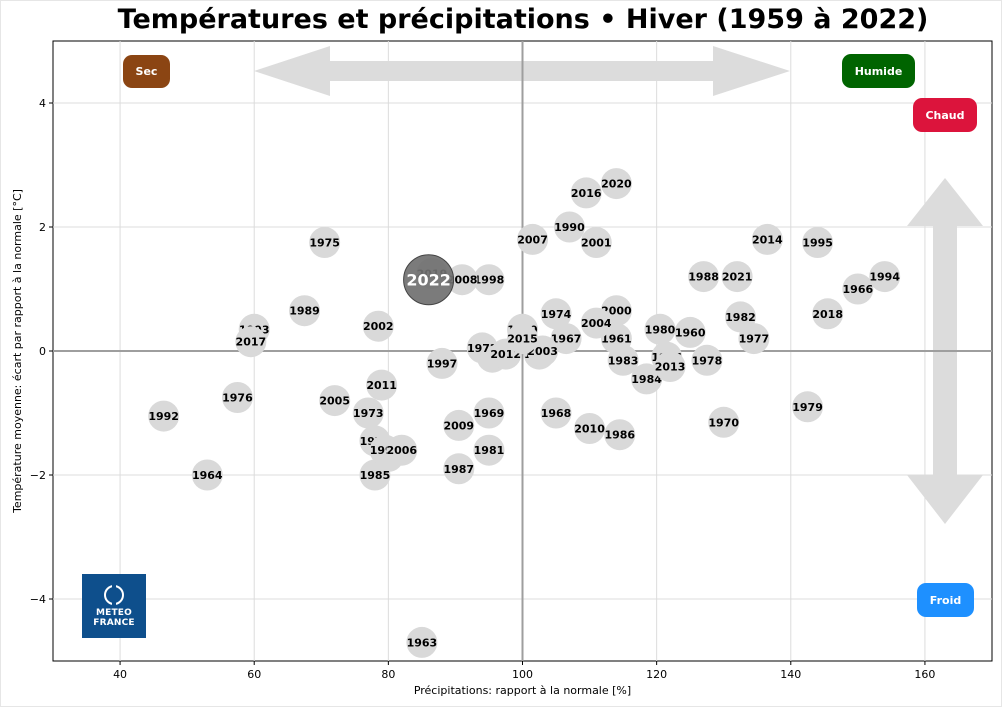 This screenshot has width=1002, height=707. I want to click on data-point: 1985, so click(375, 475).